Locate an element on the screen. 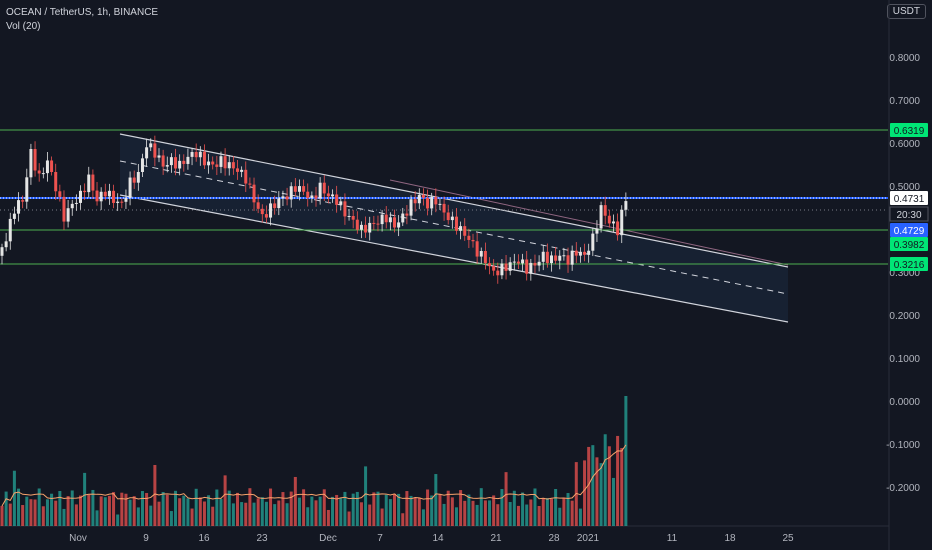 Image resolution: width=932 pixels, height=550 pixels. time-axis: Nov 9 16 23 Dec 7 14 21 28 2021 11 18 25 is located at coordinates (431, 538).